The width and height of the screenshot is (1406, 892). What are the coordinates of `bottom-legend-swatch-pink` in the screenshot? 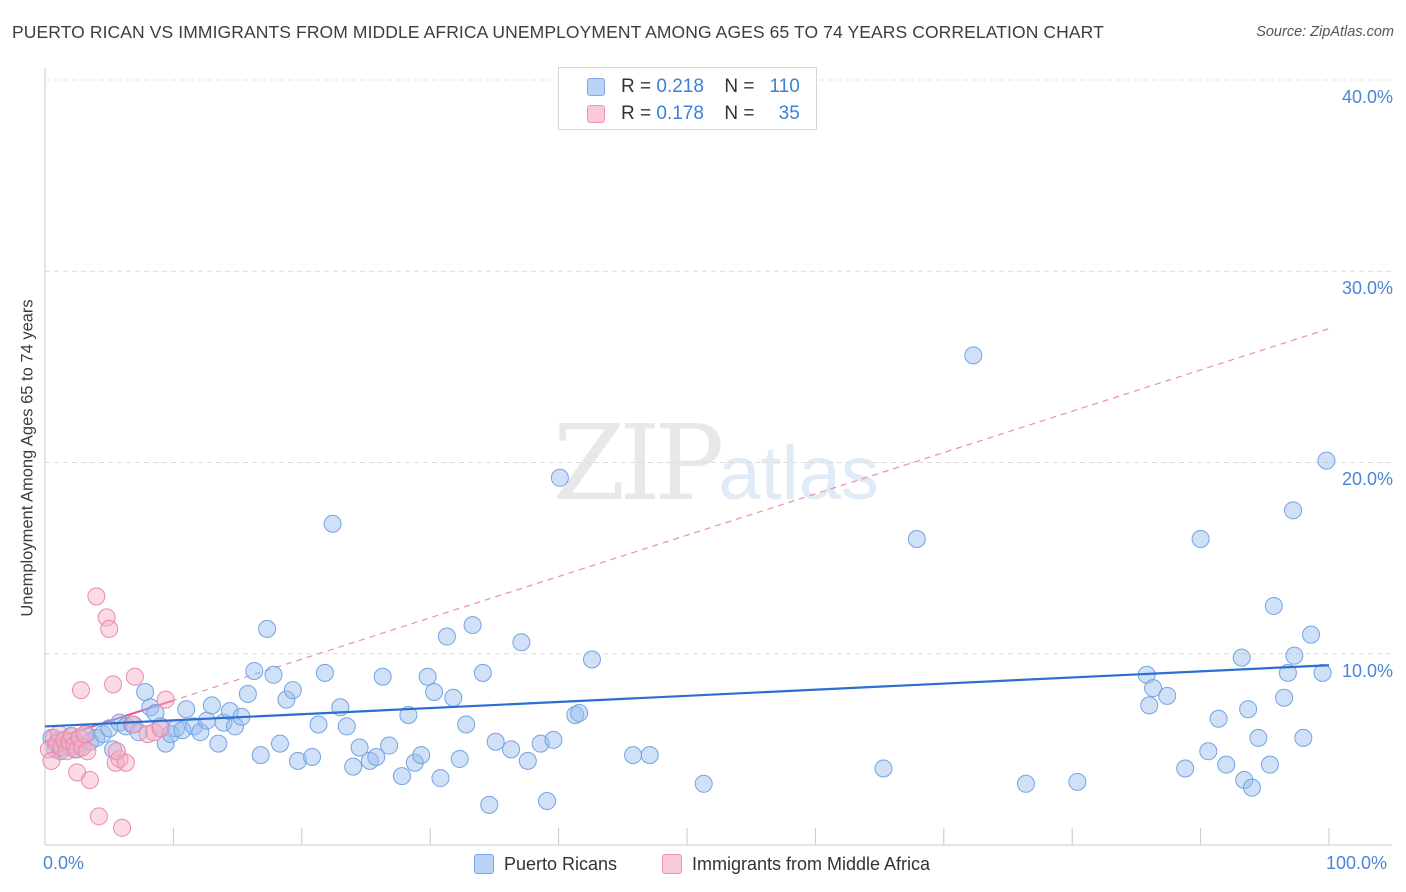 It's located at (672, 864).